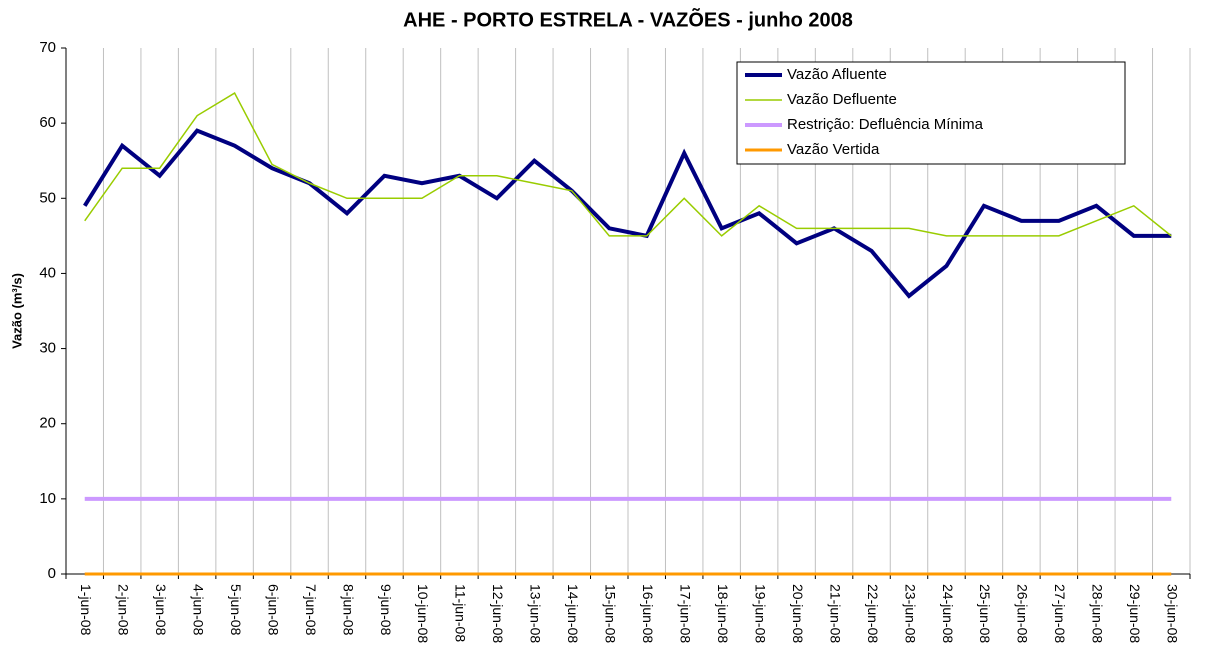 This screenshot has height=658, width=1217. Describe the element at coordinates (685, 613) in the screenshot. I see `x-tick-label: 17-jun-08` at that location.